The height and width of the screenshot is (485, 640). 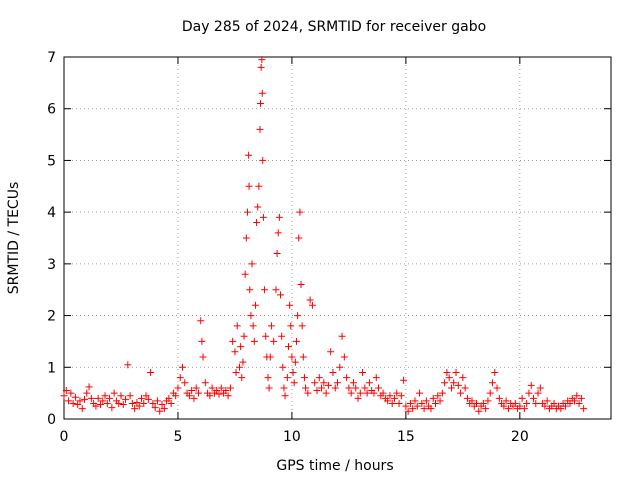 What do you see at coordinates (334, 466) in the screenshot?
I see `x-axis-label: GPS time / hours` at bounding box center [334, 466].